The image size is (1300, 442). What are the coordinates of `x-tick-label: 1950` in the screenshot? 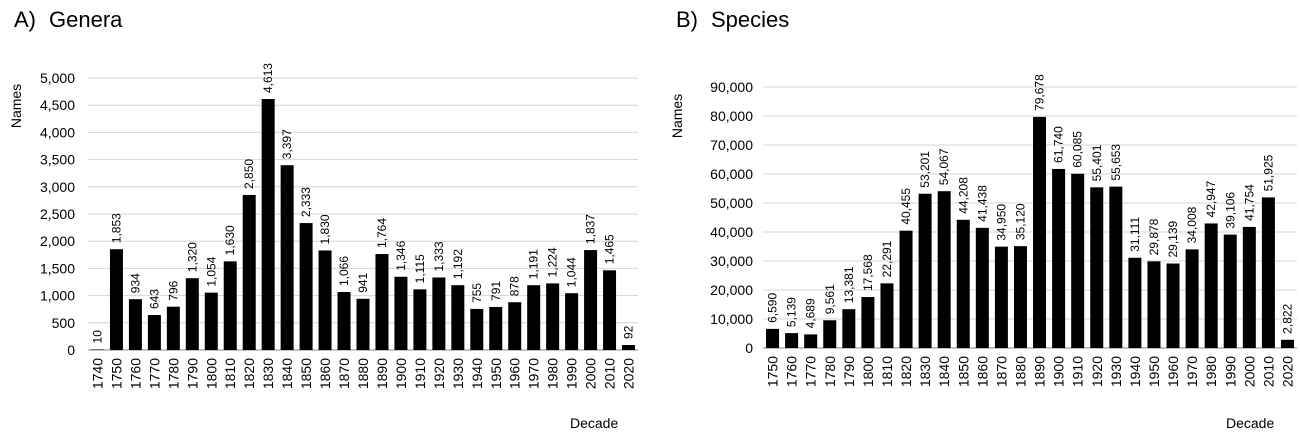 It's located at (496, 373).